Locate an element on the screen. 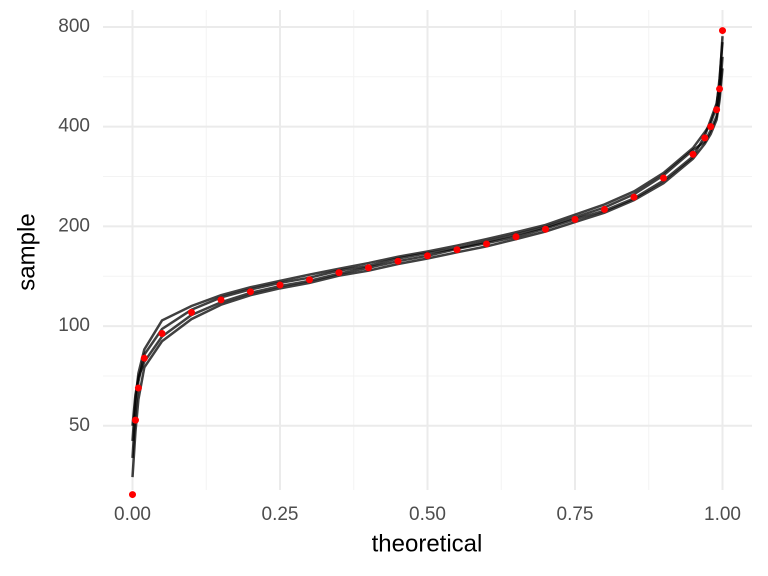 This screenshot has height=576, width=768. x-tick-label: 1.00 is located at coordinates (722, 514).